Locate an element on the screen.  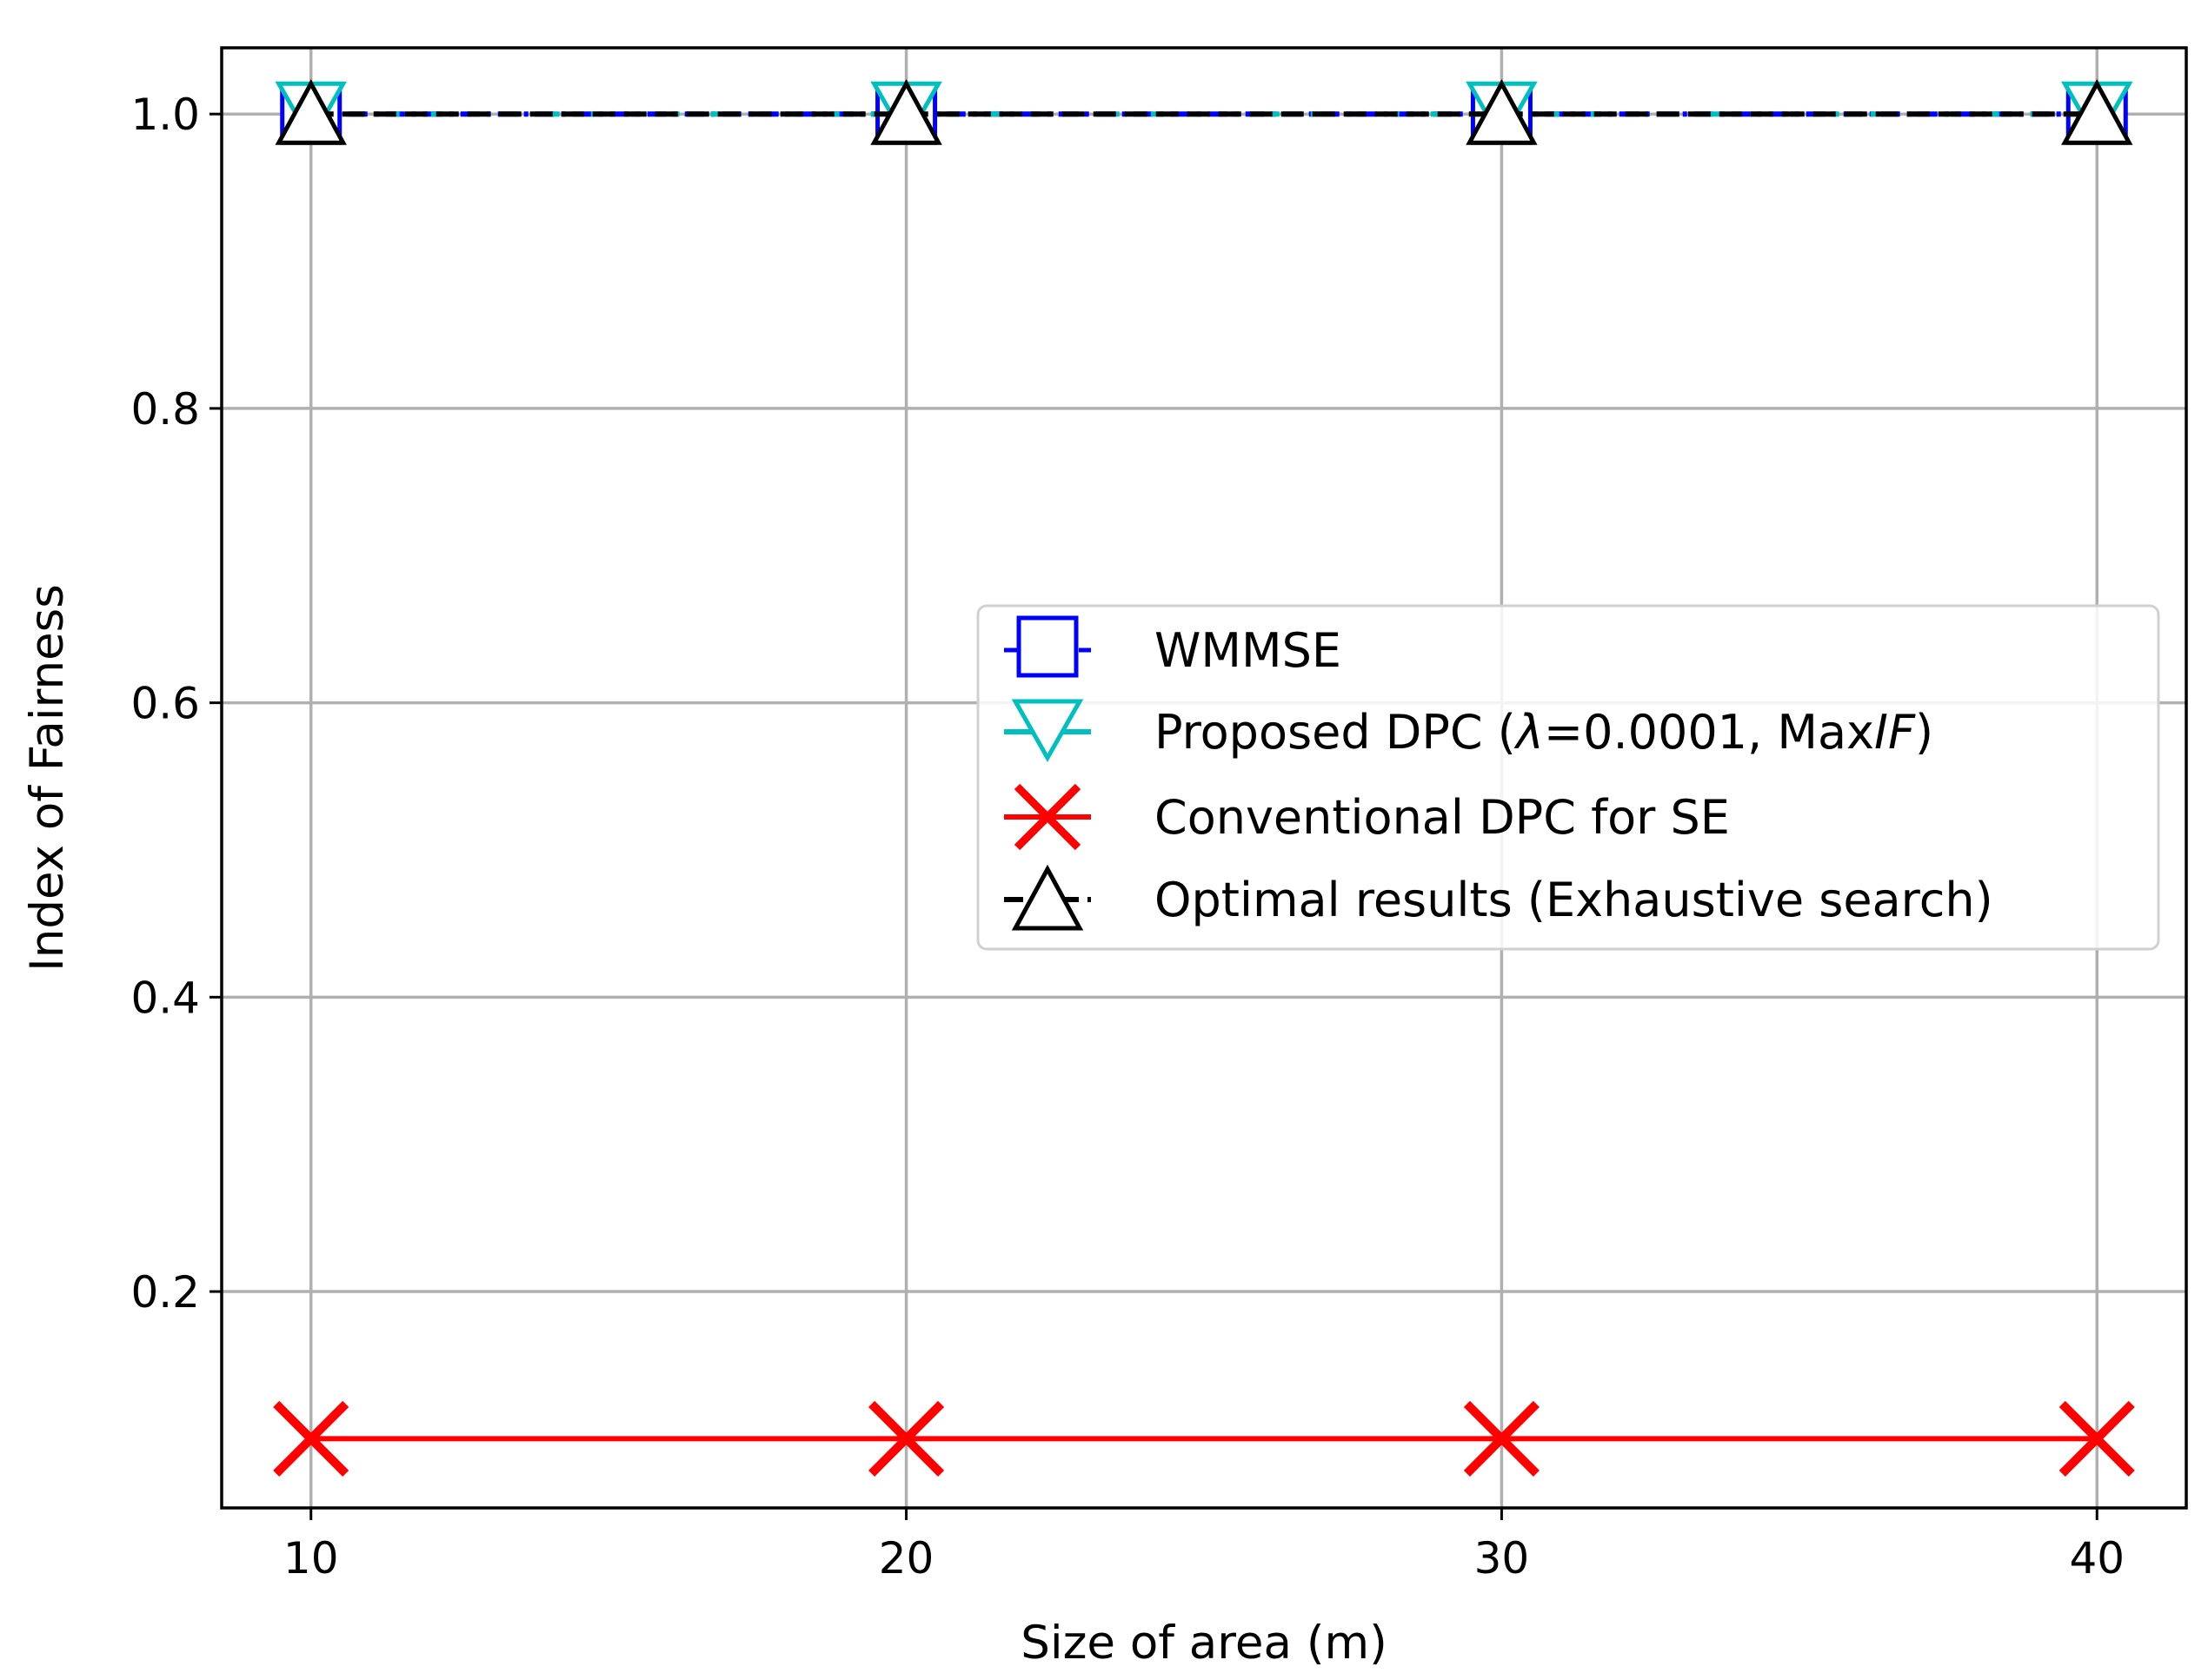
y-tick-label: 0.2 is located at coordinates (165, 1292).